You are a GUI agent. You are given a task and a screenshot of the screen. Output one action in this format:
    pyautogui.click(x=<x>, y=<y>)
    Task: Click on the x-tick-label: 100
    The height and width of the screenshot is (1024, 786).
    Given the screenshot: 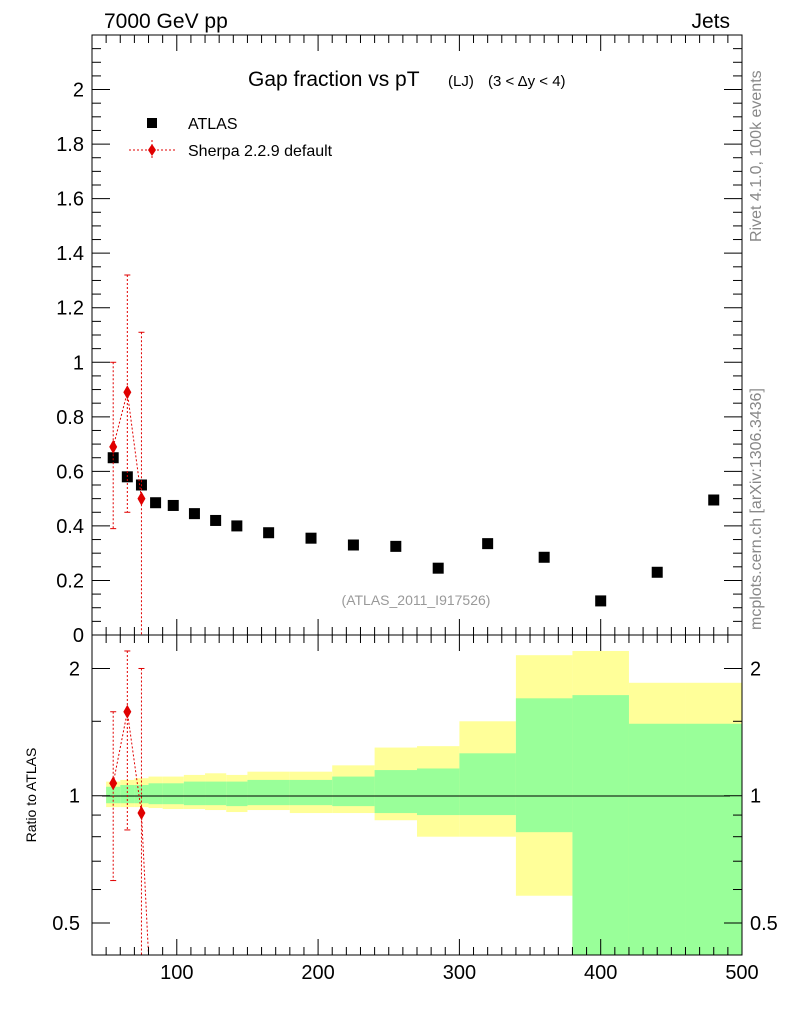 What is the action you would take?
    pyautogui.click(x=176, y=973)
    